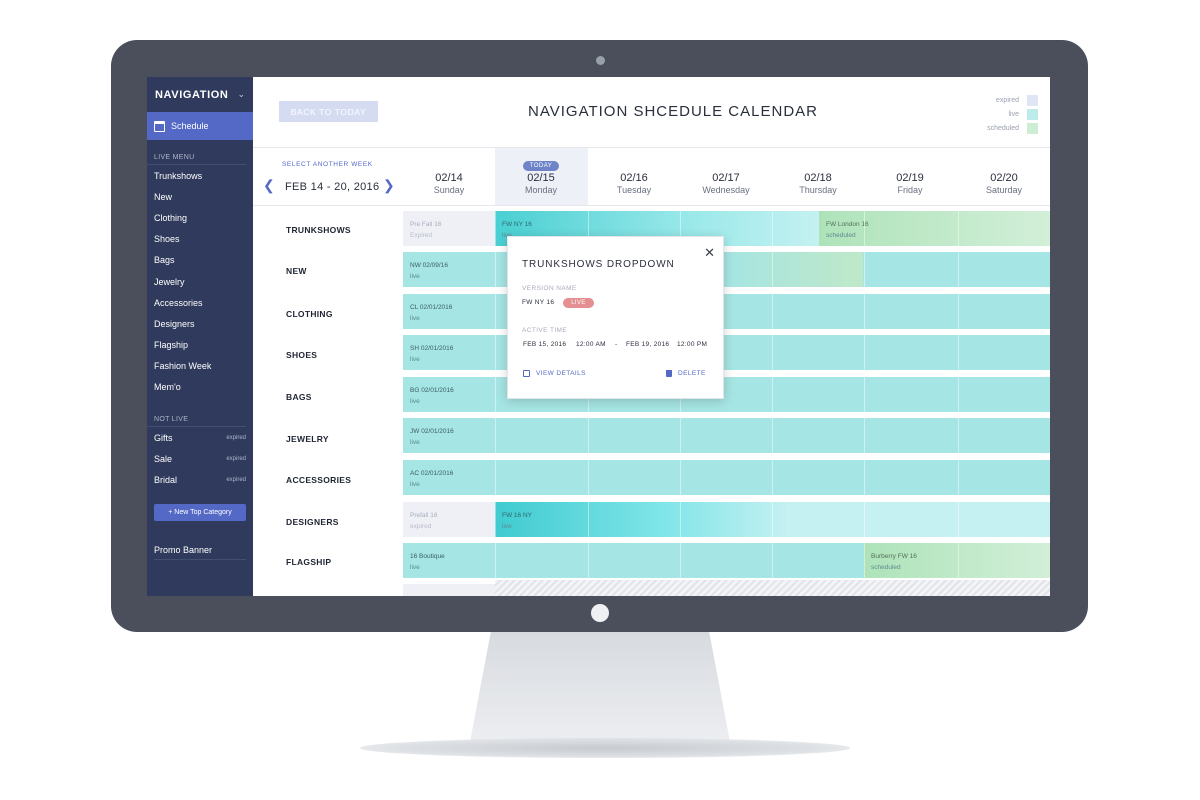 This screenshot has height=800, width=1200. What do you see at coordinates (600, 60) in the screenshot?
I see `camera-icon` at bounding box center [600, 60].